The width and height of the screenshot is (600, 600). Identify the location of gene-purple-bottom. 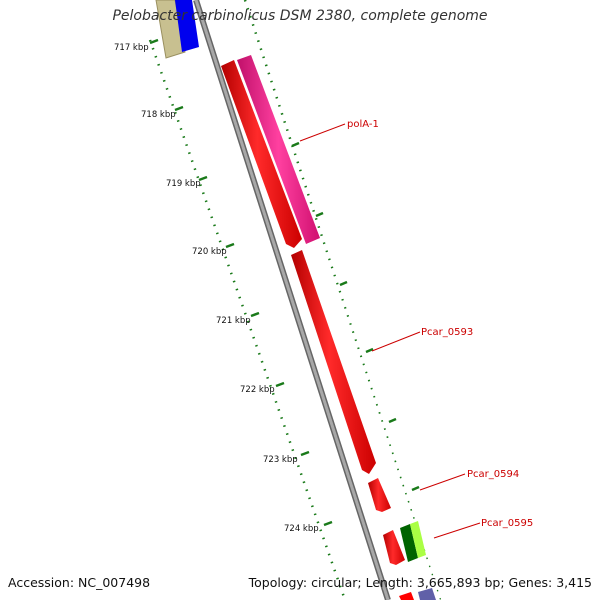
(427, 594).